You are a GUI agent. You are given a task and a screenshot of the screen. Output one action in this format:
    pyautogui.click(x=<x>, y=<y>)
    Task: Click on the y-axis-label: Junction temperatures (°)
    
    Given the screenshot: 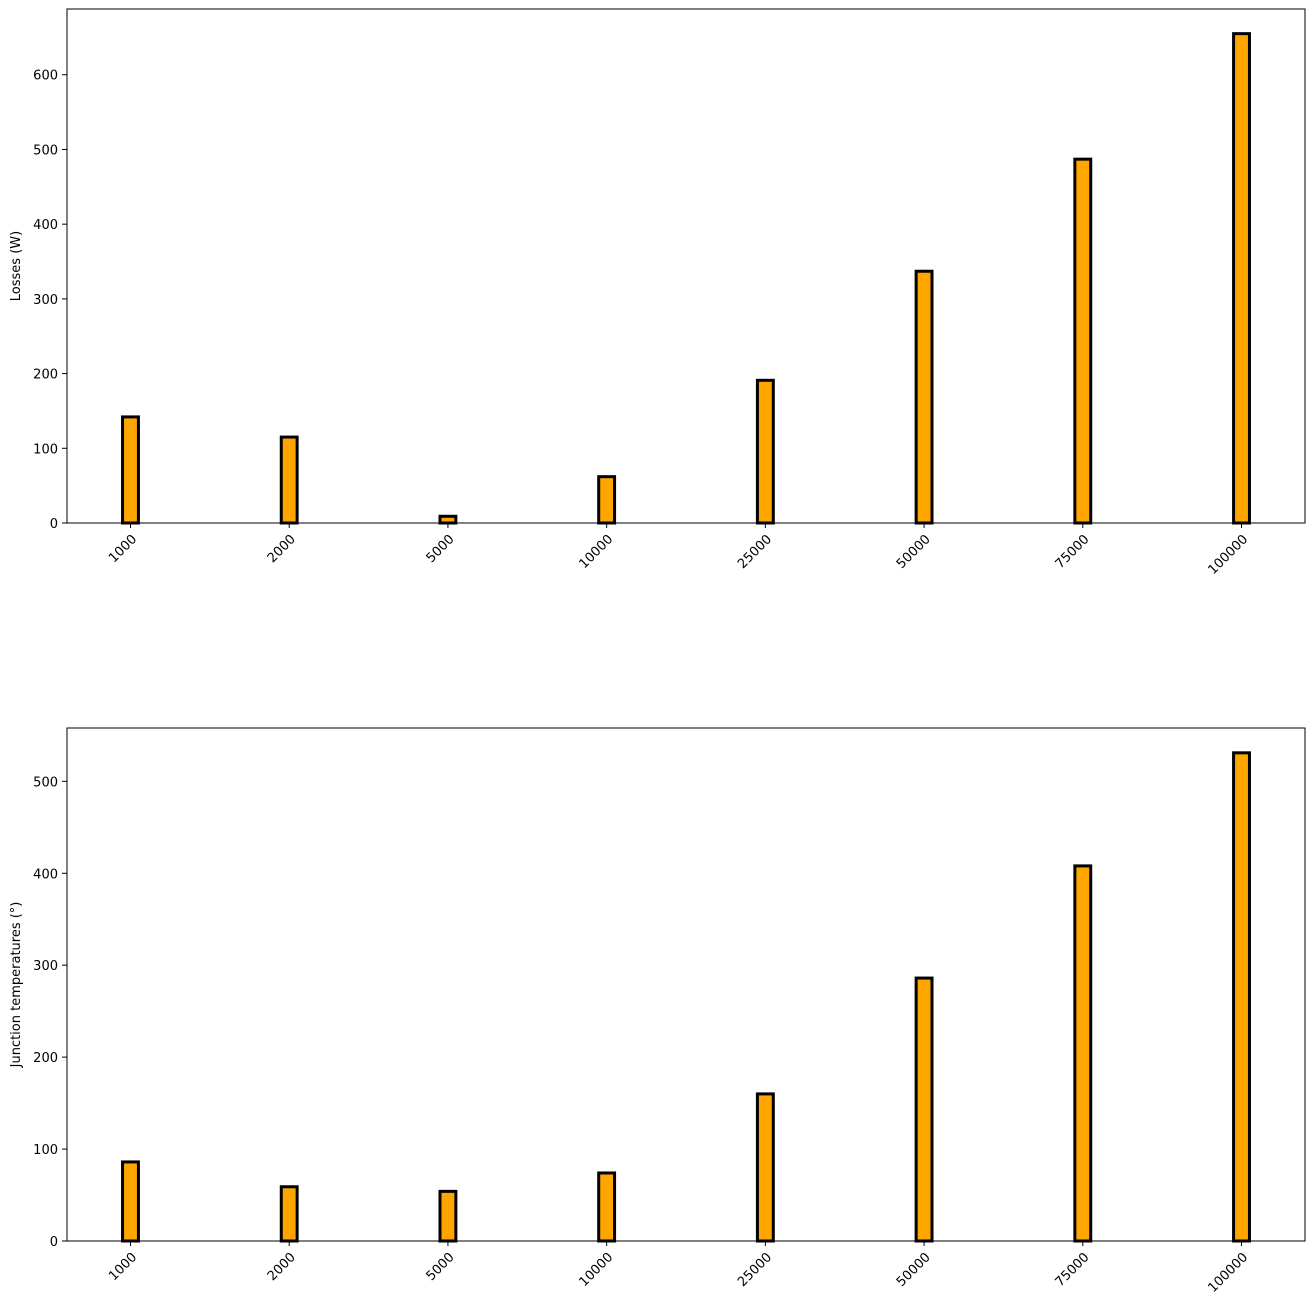 What is the action you would take?
    pyautogui.click(x=16, y=985)
    